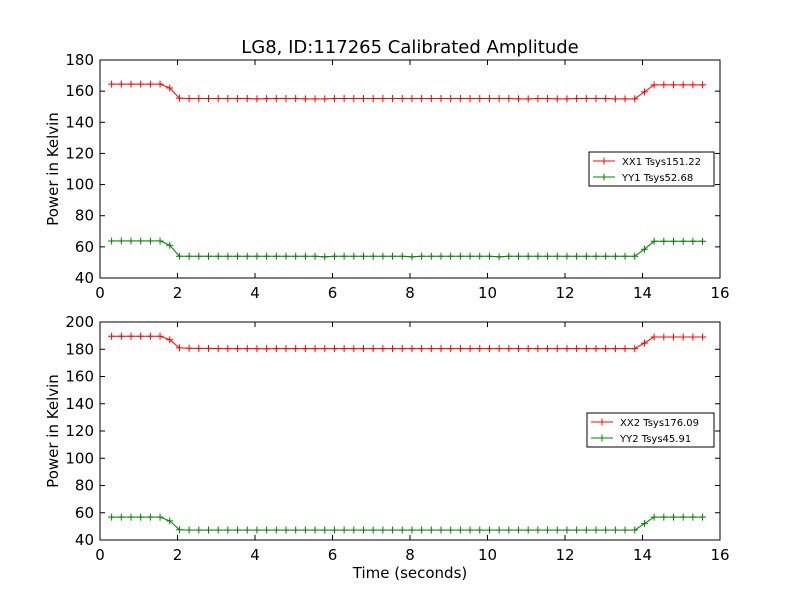 The height and width of the screenshot is (600, 800). I want to click on x-tick-label: 0, so click(100, 555).